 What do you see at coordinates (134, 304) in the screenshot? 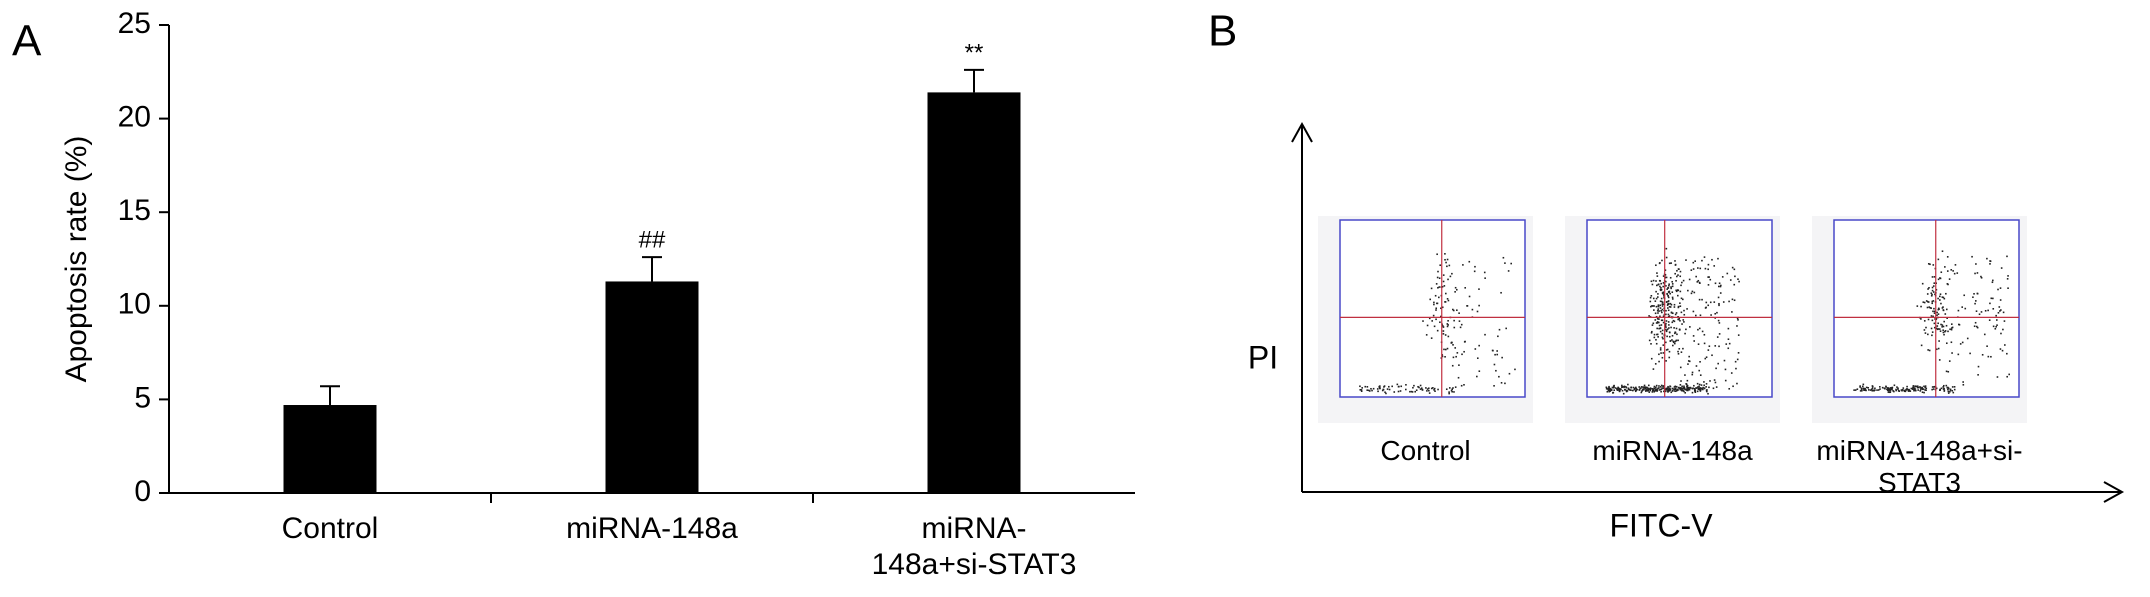
I see `y-tick-label: 10` at bounding box center [134, 304].